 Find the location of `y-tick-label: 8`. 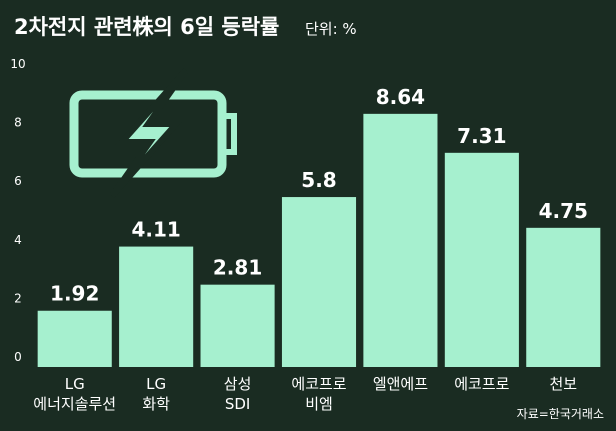

y-tick-label: 8 is located at coordinates (18, 123).